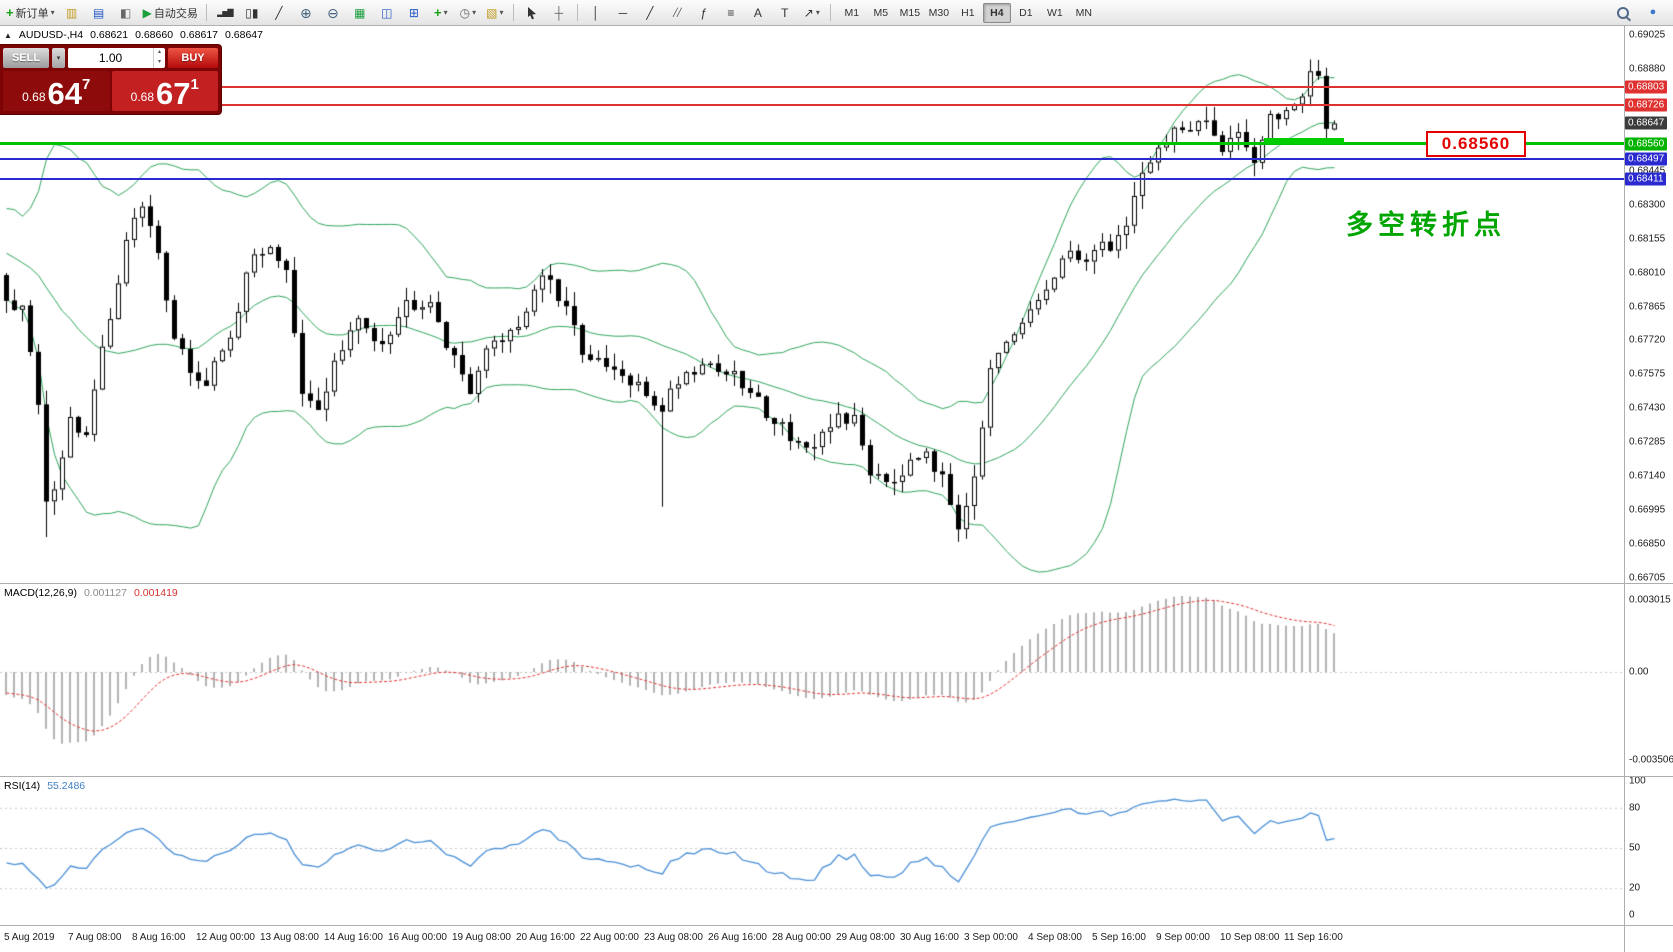 This screenshot has width=1673, height=952. What do you see at coordinates (86, 84) in the screenshot?
I see `sell-price-pip: 7` at bounding box center [86, 84].